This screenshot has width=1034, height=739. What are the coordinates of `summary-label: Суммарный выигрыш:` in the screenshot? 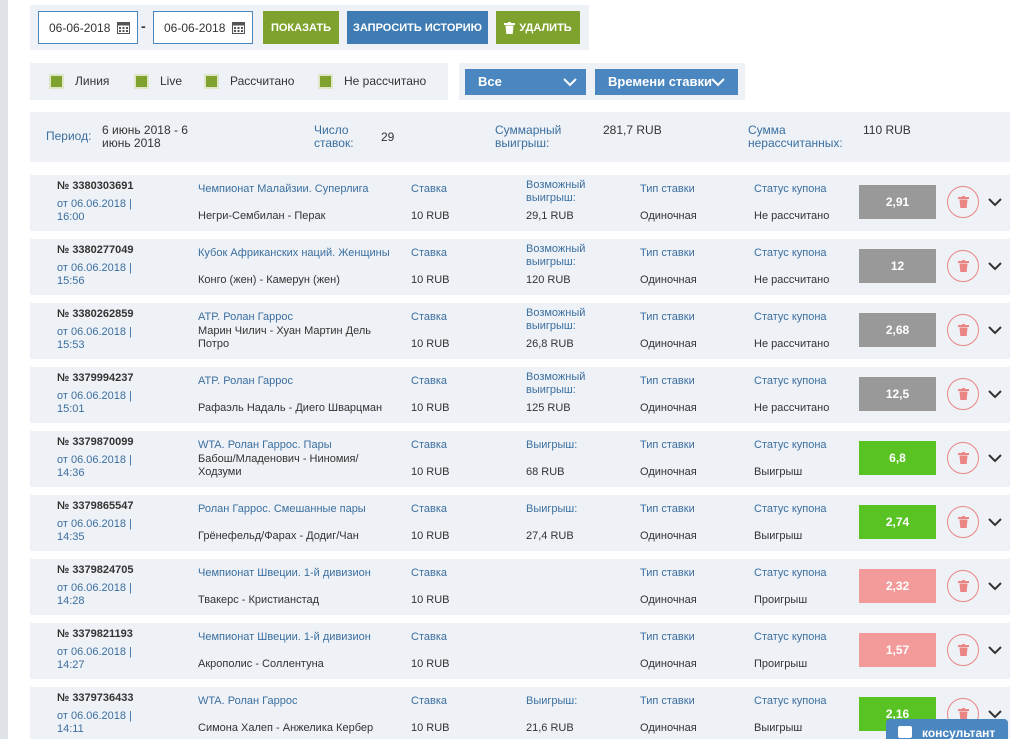 It's located at (528, 136).